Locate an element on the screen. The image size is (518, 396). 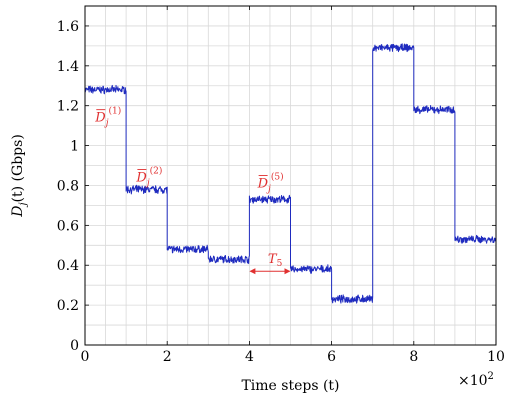
y-tick-label: 0.2 is located at coordinates (68, 306).